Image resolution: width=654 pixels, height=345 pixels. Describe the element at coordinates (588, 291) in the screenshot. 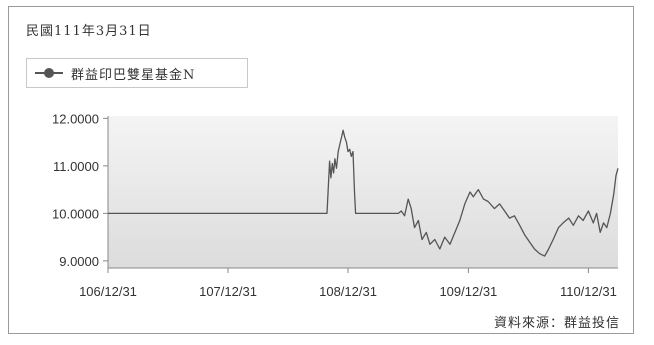

I see `x-tick-label: 110/12/31` at that location.